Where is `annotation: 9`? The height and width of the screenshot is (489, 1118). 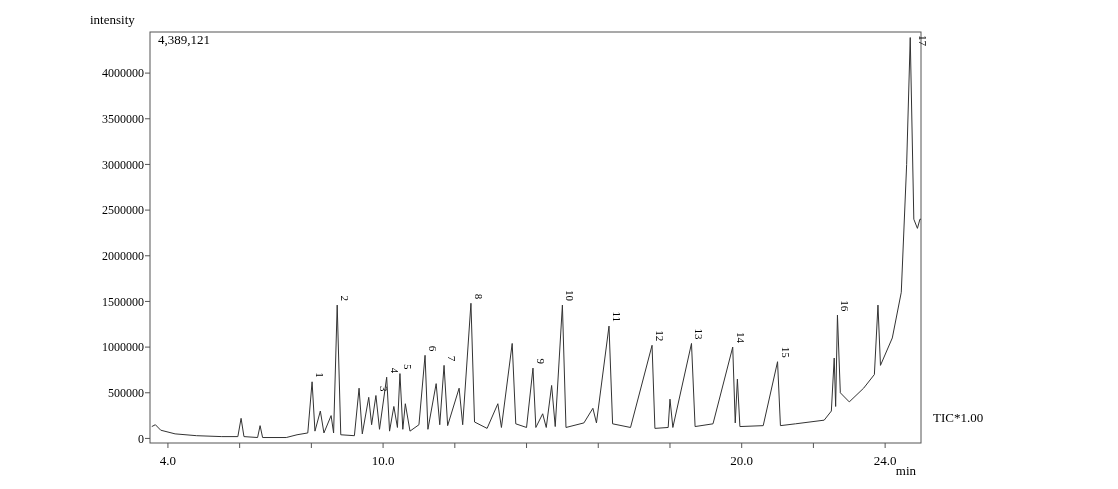
annotation: 9 is located at coordinates (540, 361).